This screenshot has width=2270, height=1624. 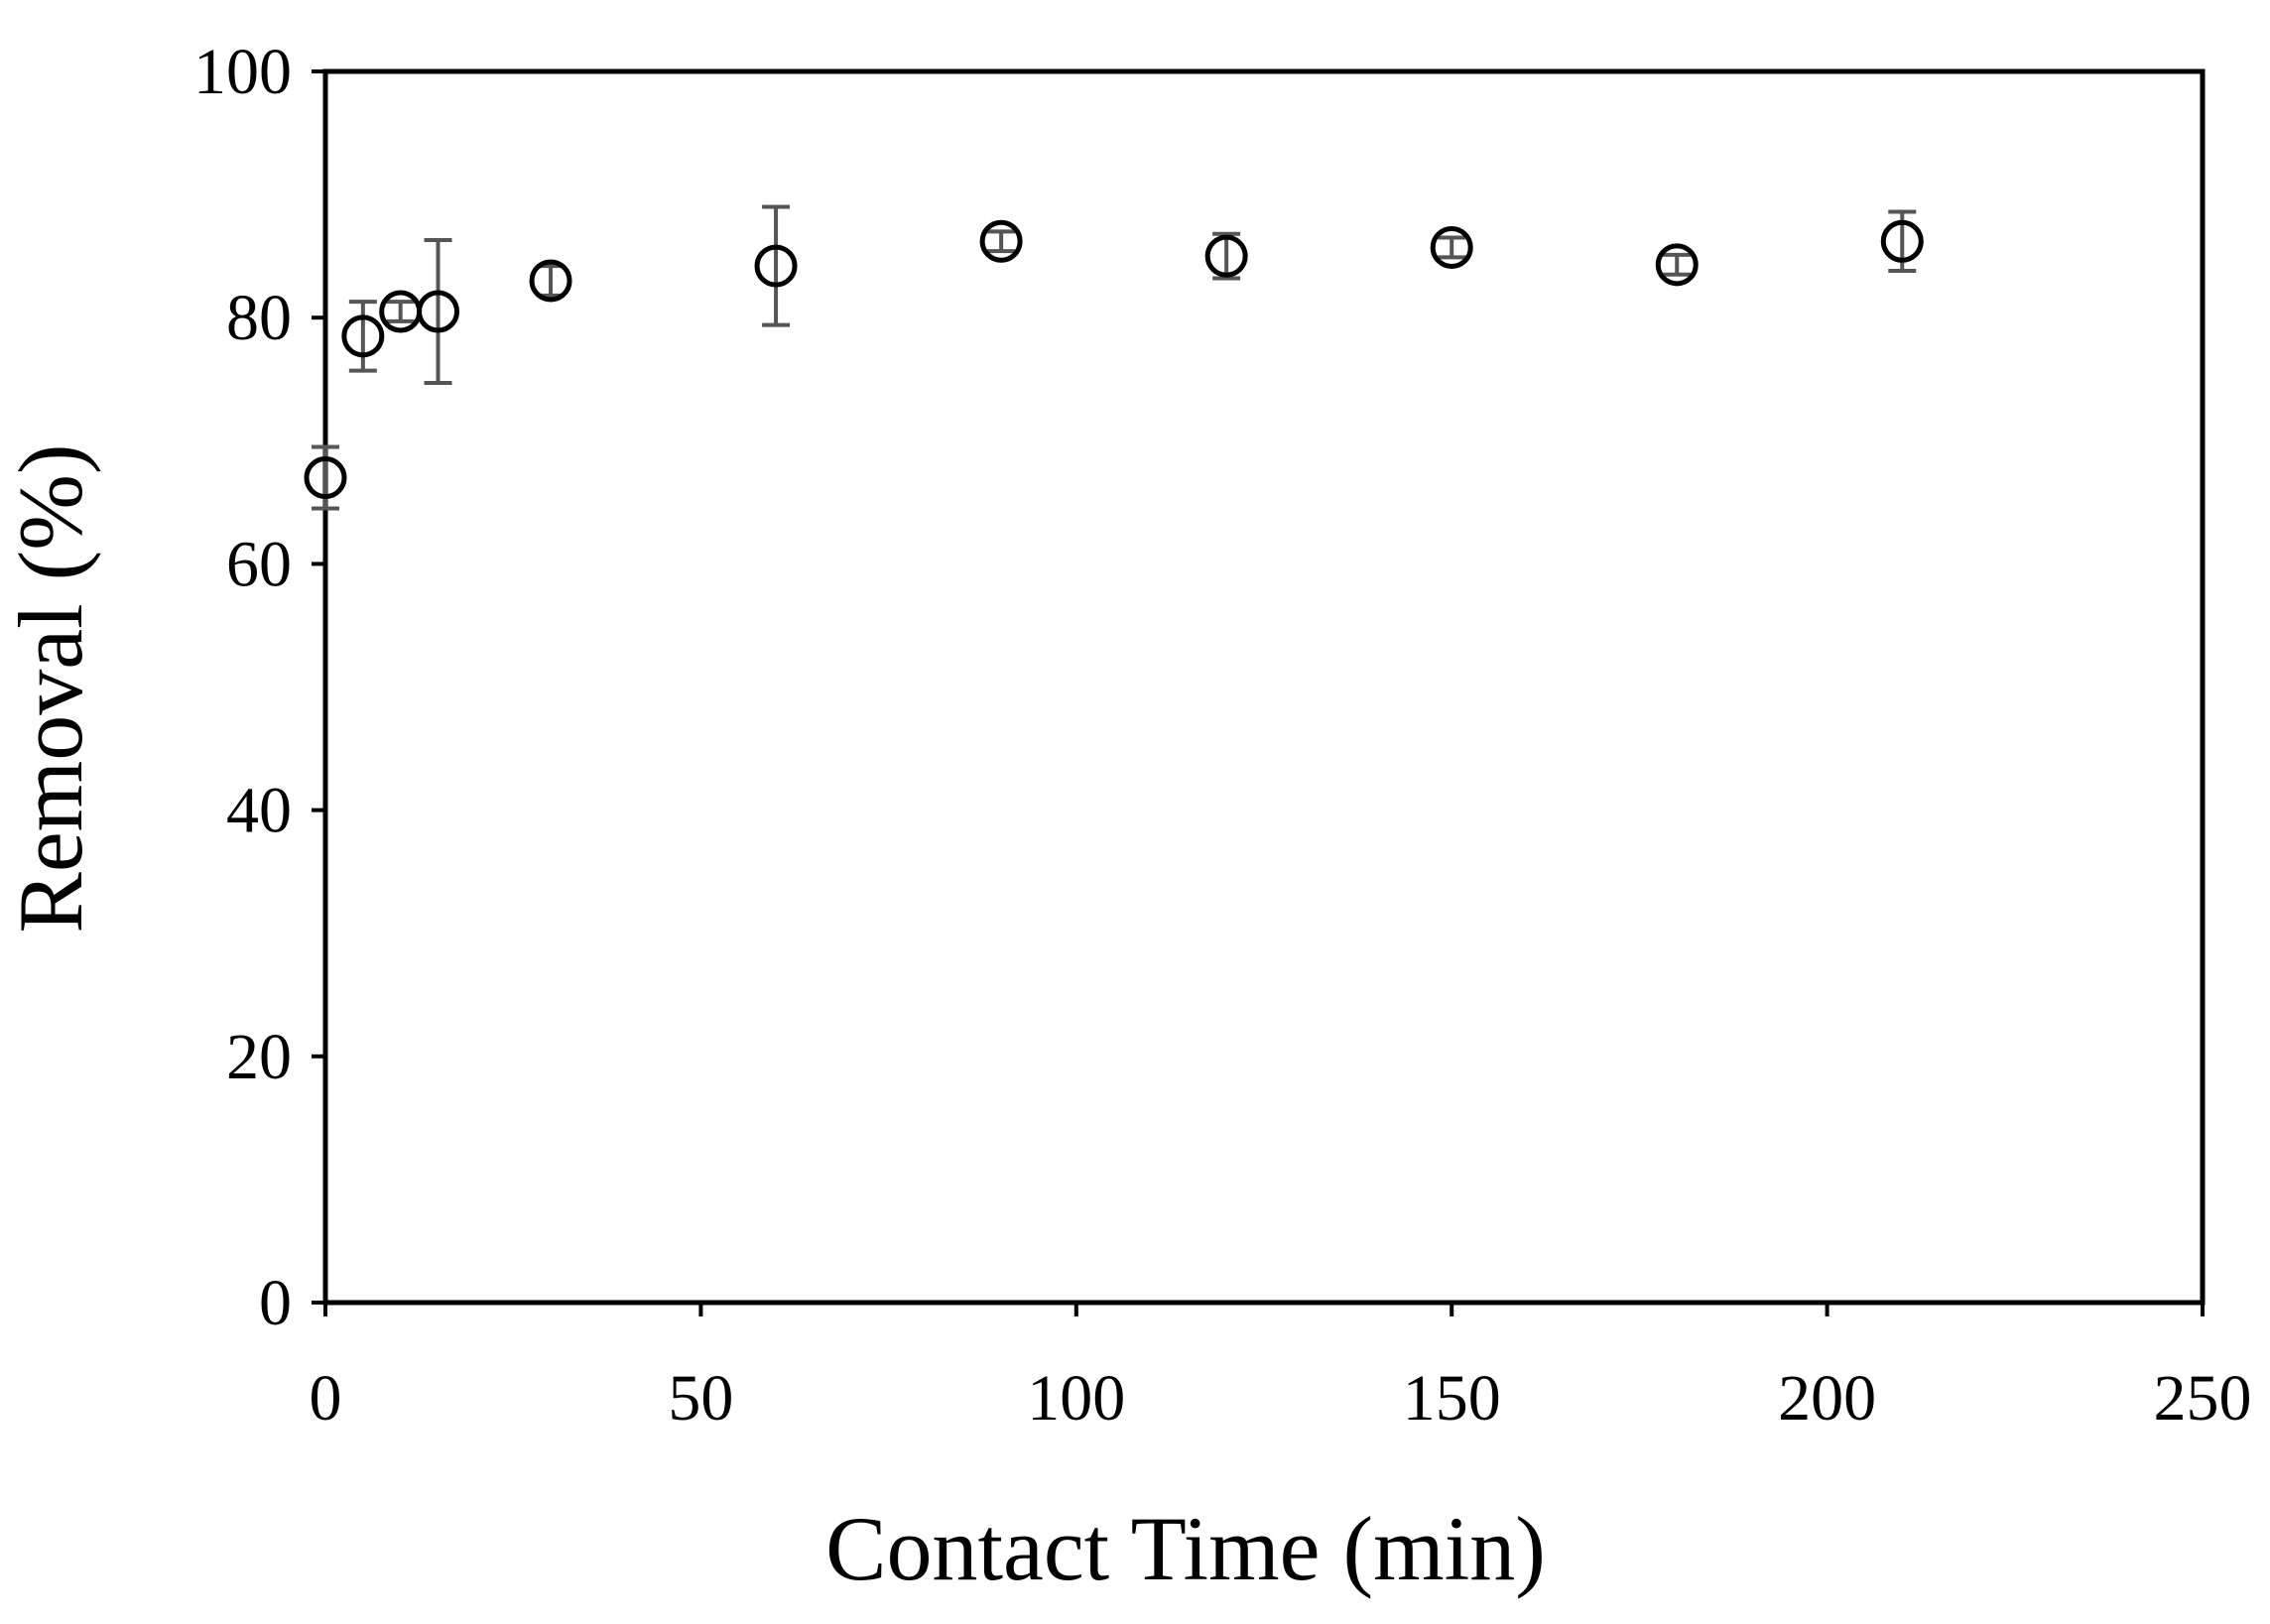 What do you see at coordinates (1185, 1548) in the screenshot?
I see `x-axis-title: Contact Time (min)` at bounding box center [1185, 1548].